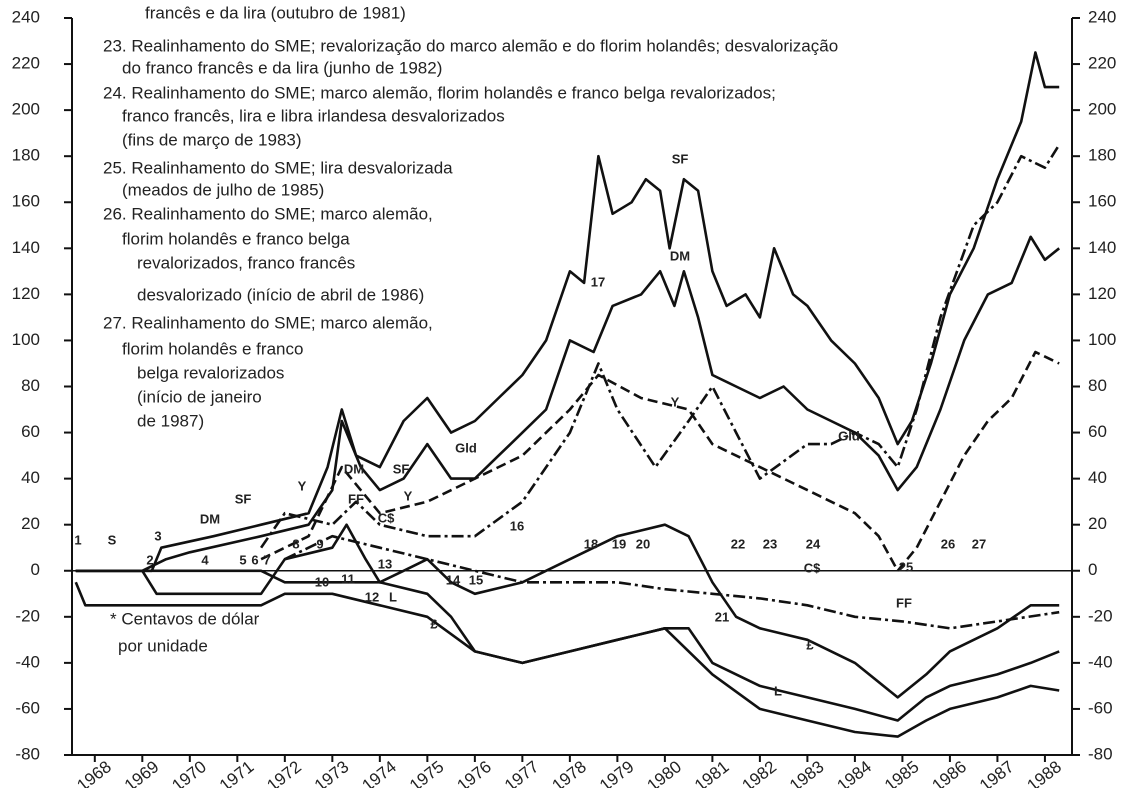 This screenshot has width=1125, height=788. Describe the element at coordinates (26, 109) in the screenshot. I see `y-tick-label: 200` at that location.